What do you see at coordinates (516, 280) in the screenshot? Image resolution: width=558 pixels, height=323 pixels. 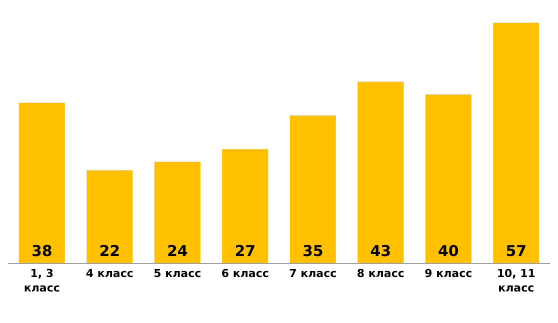 I see `x-tick-label: 10, 11 класс` at bounding box center [516, 280].